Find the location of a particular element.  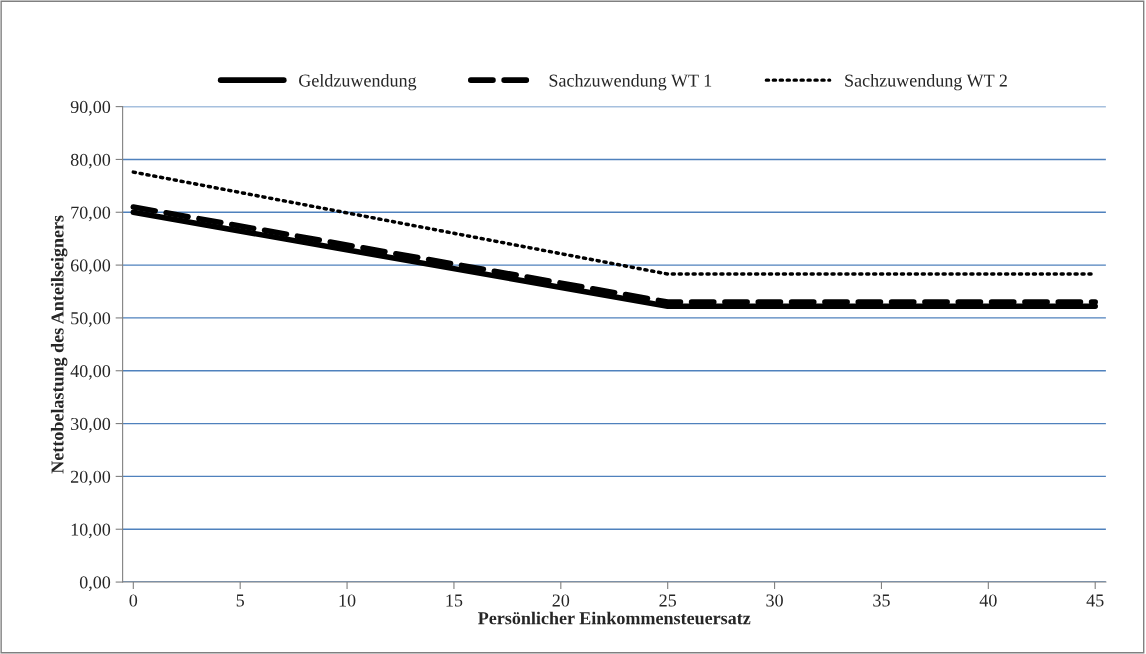

x-tick-label: 40 is located at coordinates (988, 600).